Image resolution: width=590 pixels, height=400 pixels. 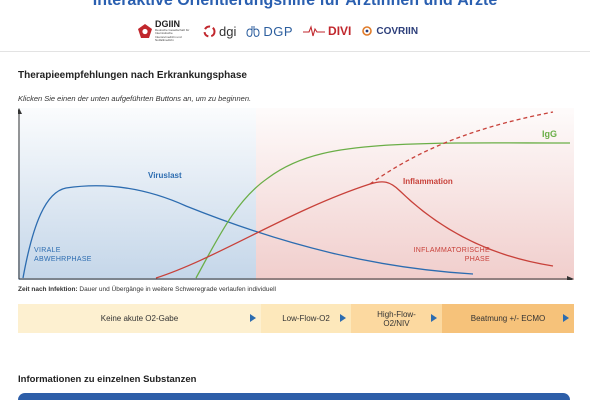 I want to click on phase-button-low-flow-o2: Low-Flow-O2, so click(x=306, y=318).